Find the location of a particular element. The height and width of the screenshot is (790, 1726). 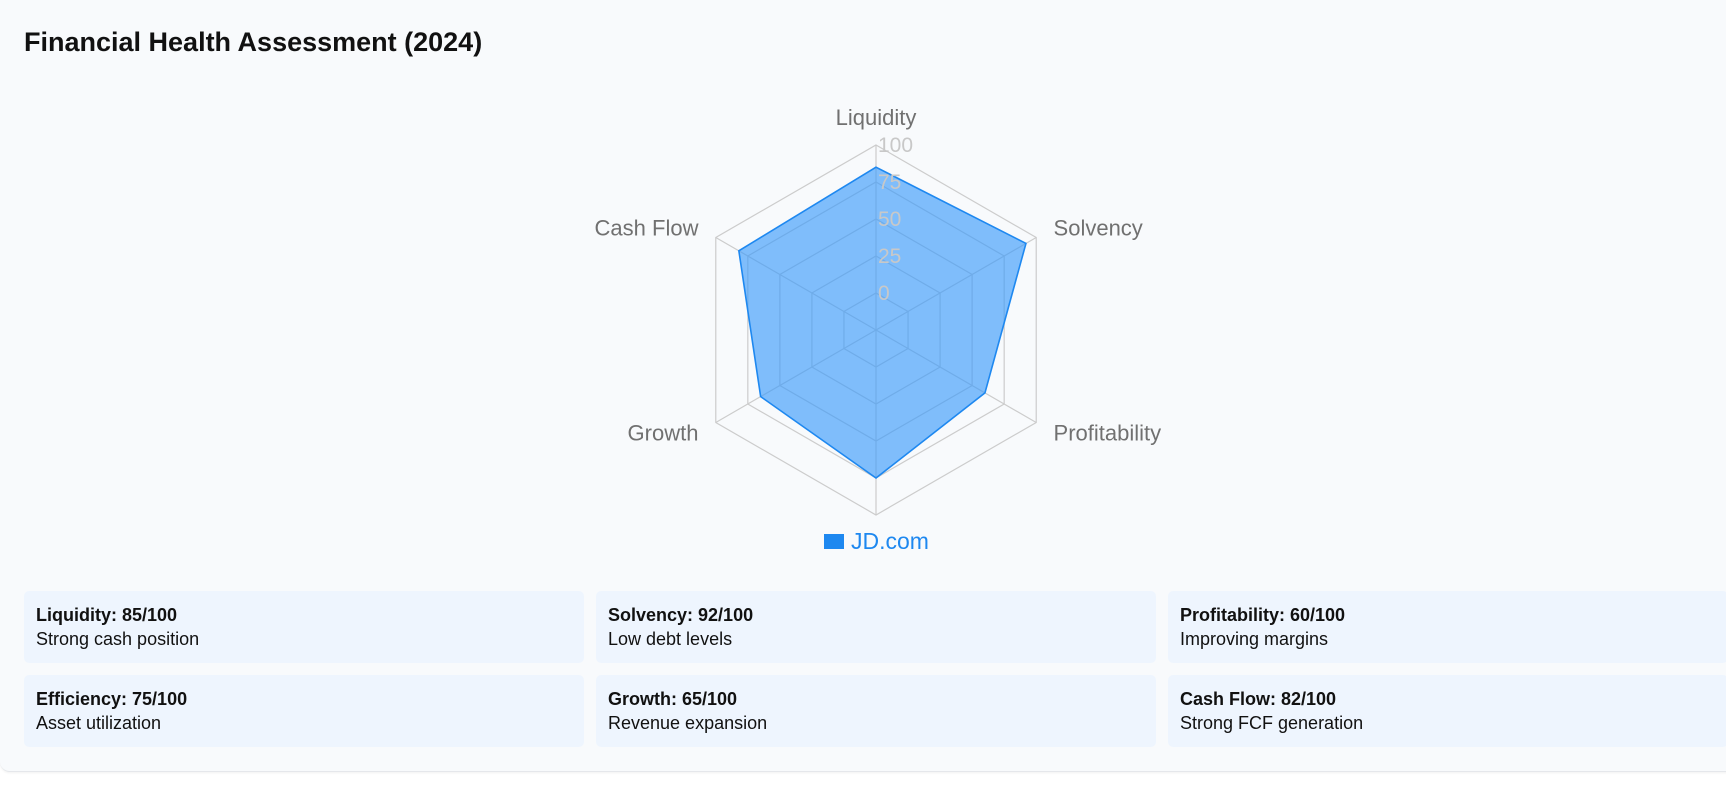

legend-swatch is located at coordinates (834, 541).